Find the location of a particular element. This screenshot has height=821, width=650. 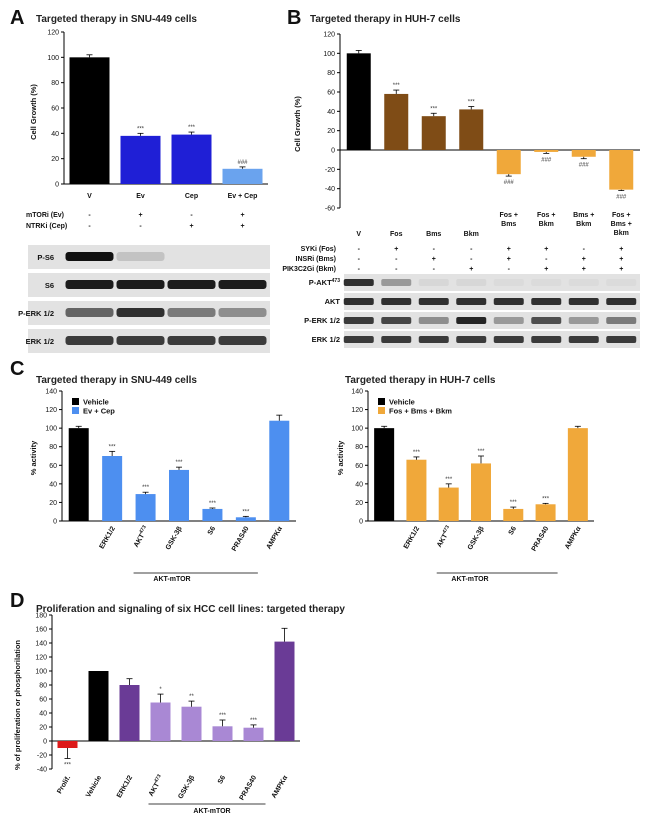

blot-strip is located at coordinates (492, 282).